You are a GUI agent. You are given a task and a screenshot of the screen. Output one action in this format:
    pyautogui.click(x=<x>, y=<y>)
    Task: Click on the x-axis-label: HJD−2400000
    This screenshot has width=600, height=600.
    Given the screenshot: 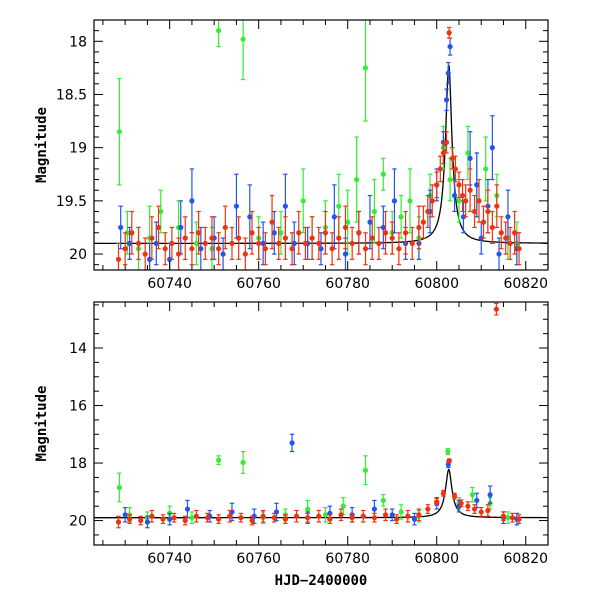 What is the action you would take?
    pyautogui.click(x=321, y=581)
    